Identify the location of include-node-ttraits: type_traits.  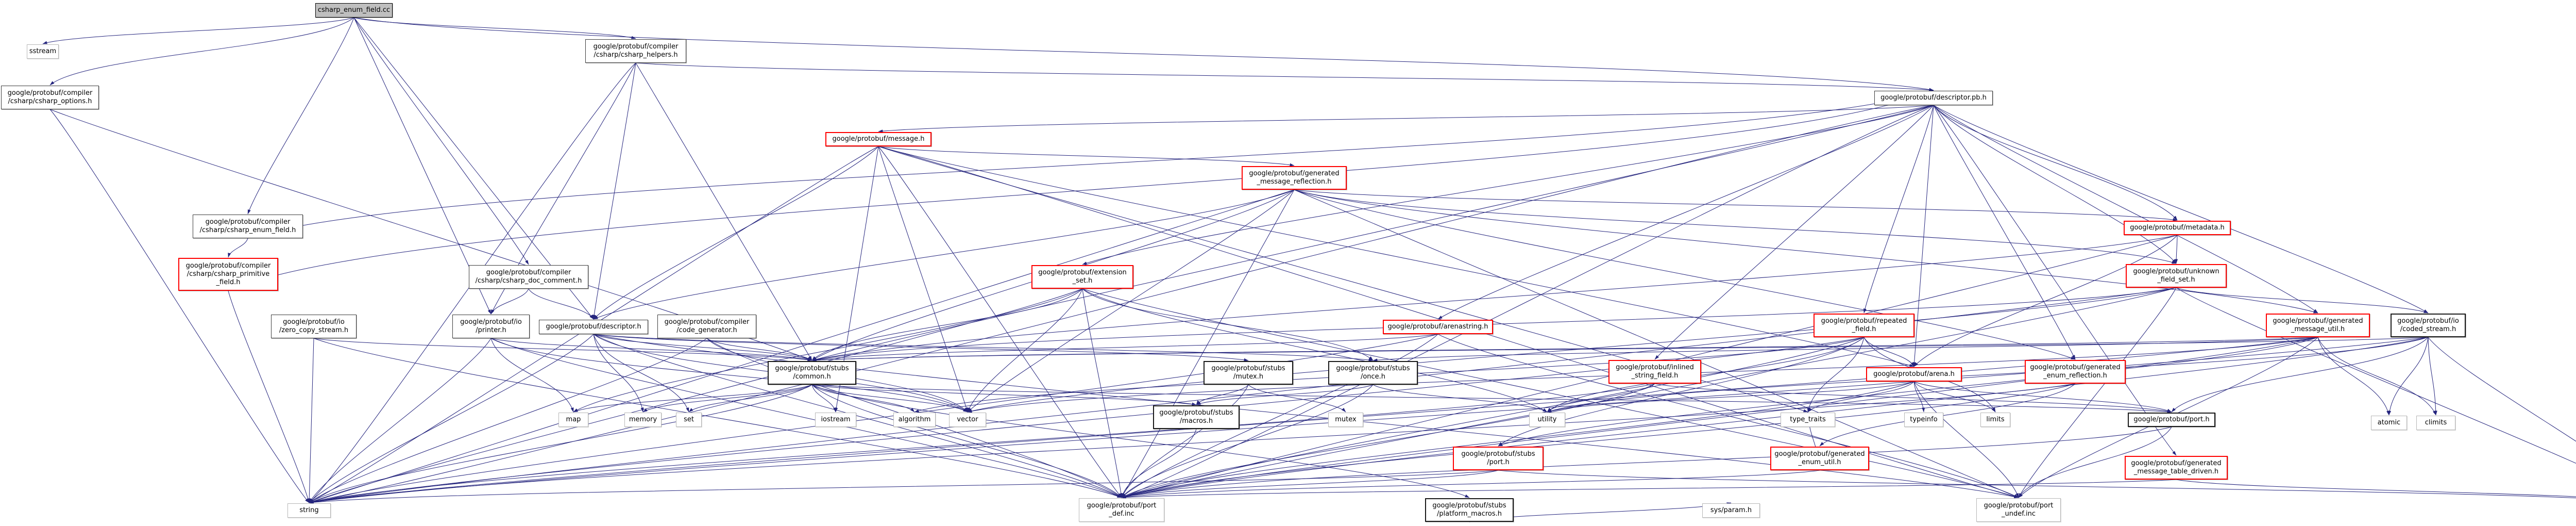
(1808, 420).